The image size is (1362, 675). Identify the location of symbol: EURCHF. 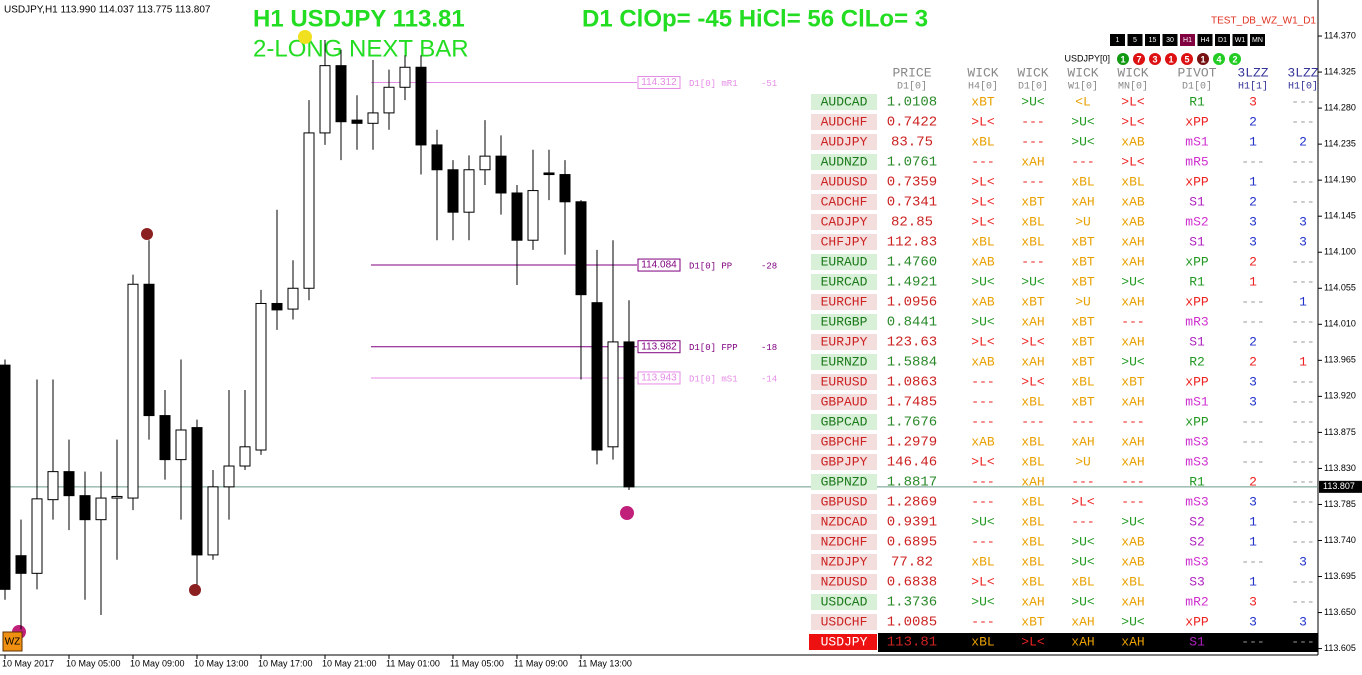
(844, 301).